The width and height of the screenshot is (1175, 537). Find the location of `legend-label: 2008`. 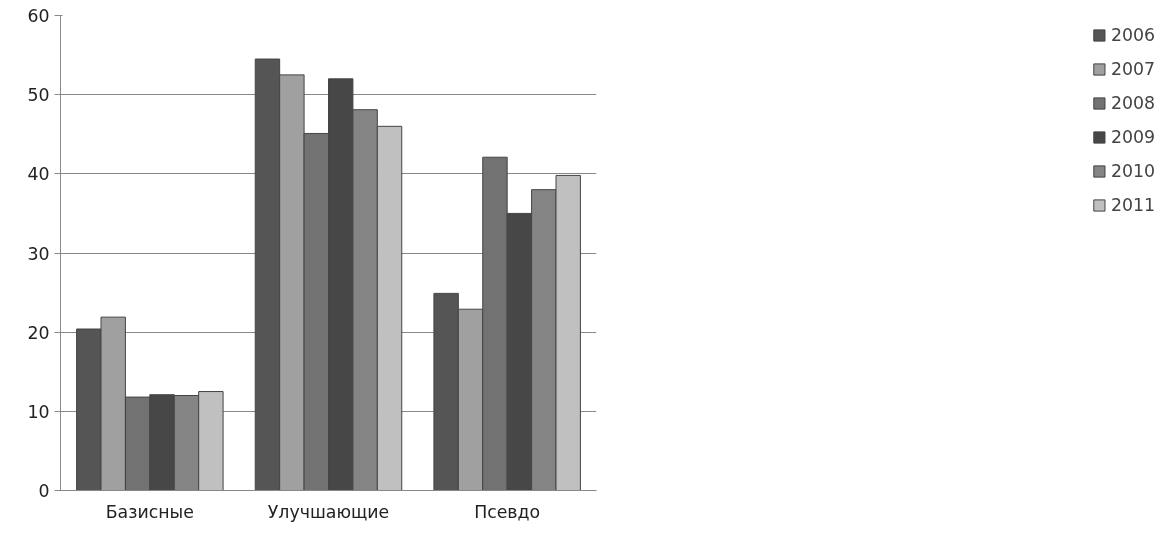

legend-label: 2008 is located at coordinates (1132, 103).